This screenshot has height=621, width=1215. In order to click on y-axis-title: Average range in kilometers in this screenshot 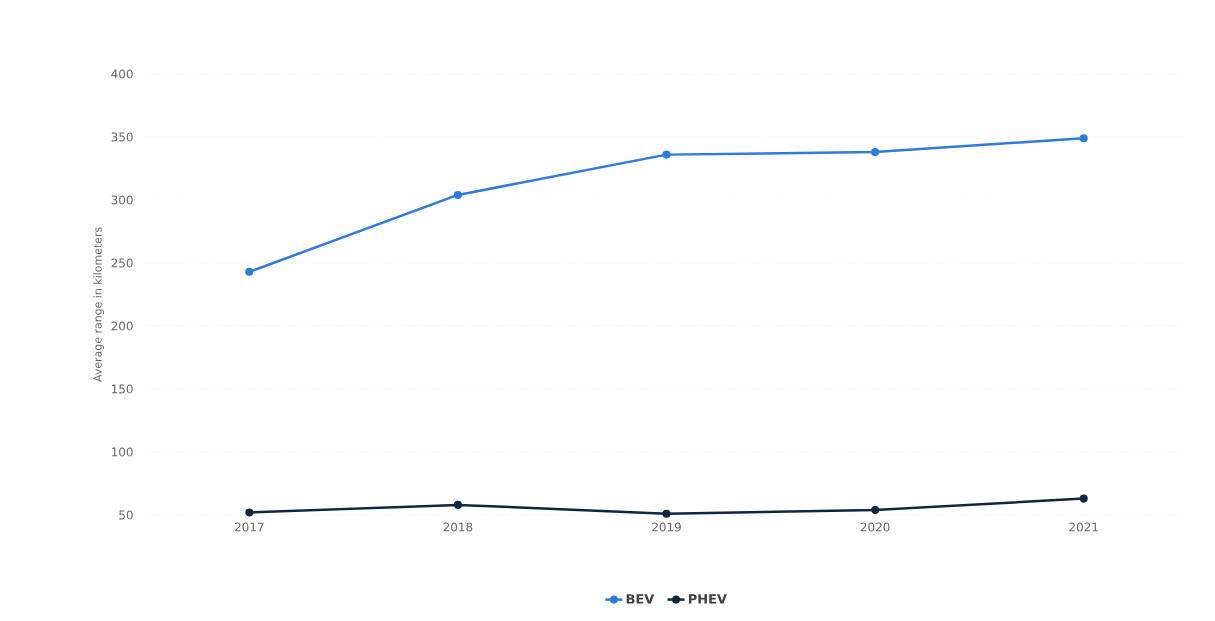, I will do `click(98, 304)`.